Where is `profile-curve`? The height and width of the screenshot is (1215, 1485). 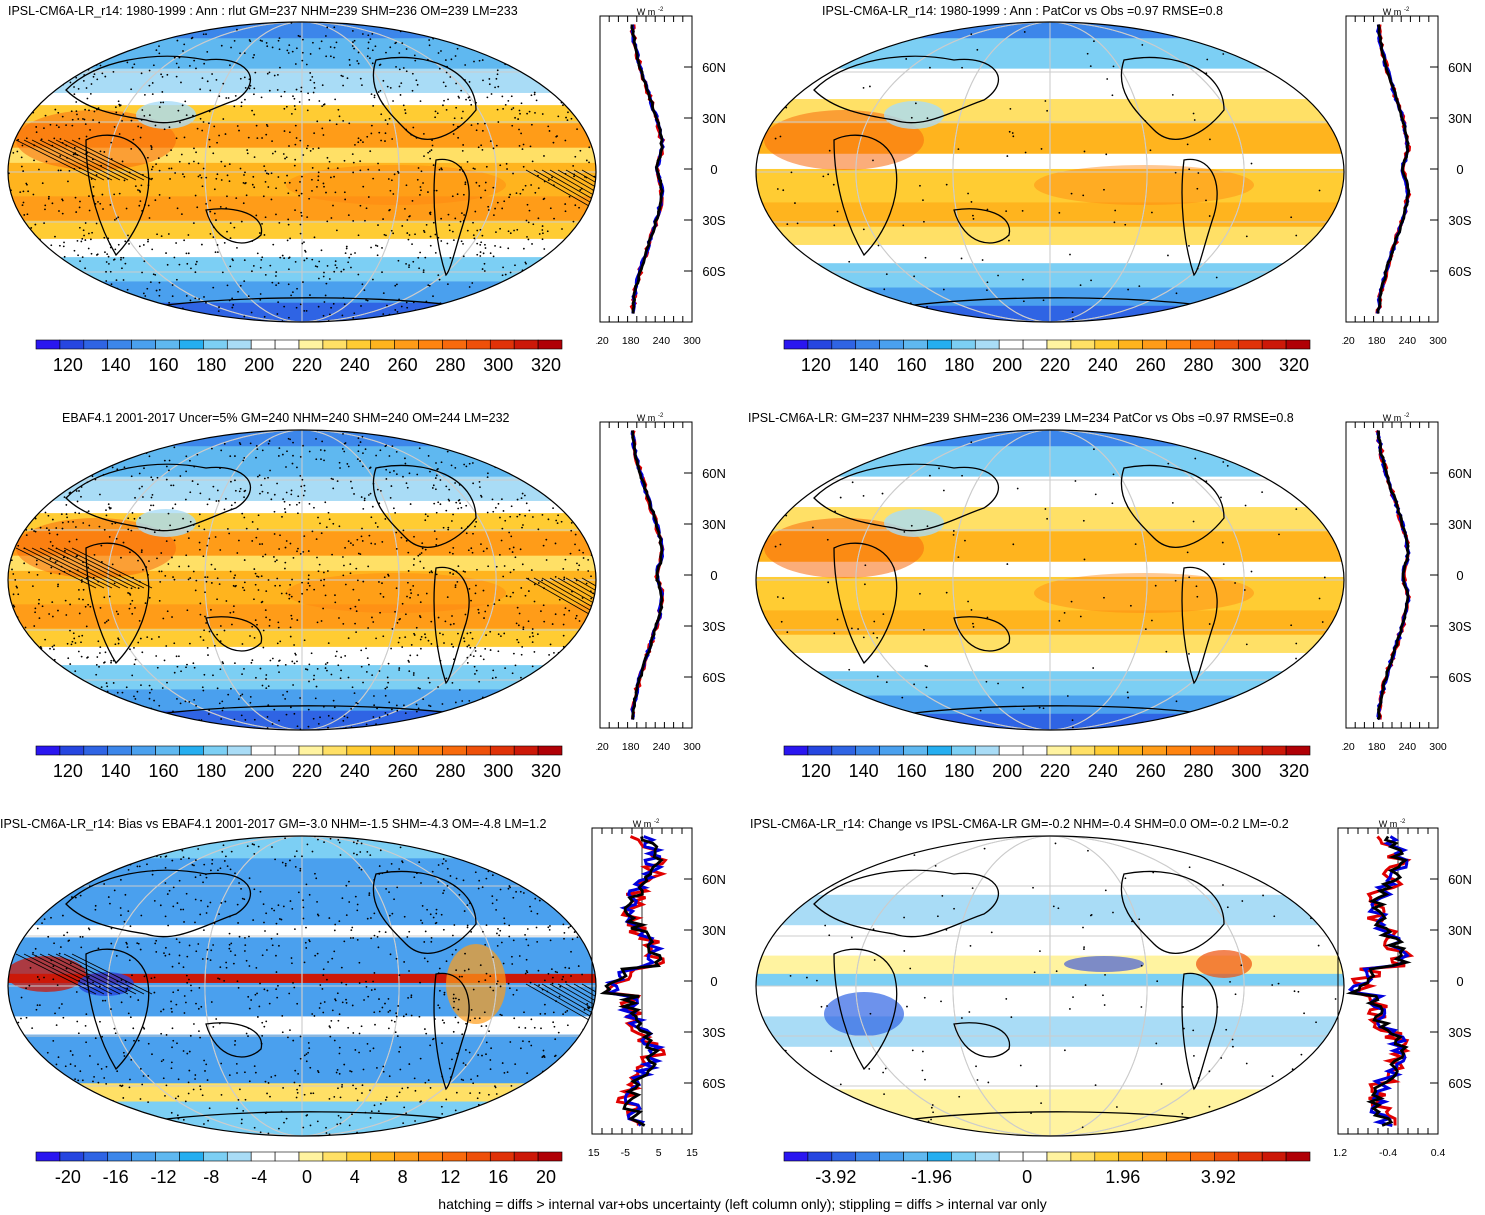
profile-curve is located at coordinates (647, 169).